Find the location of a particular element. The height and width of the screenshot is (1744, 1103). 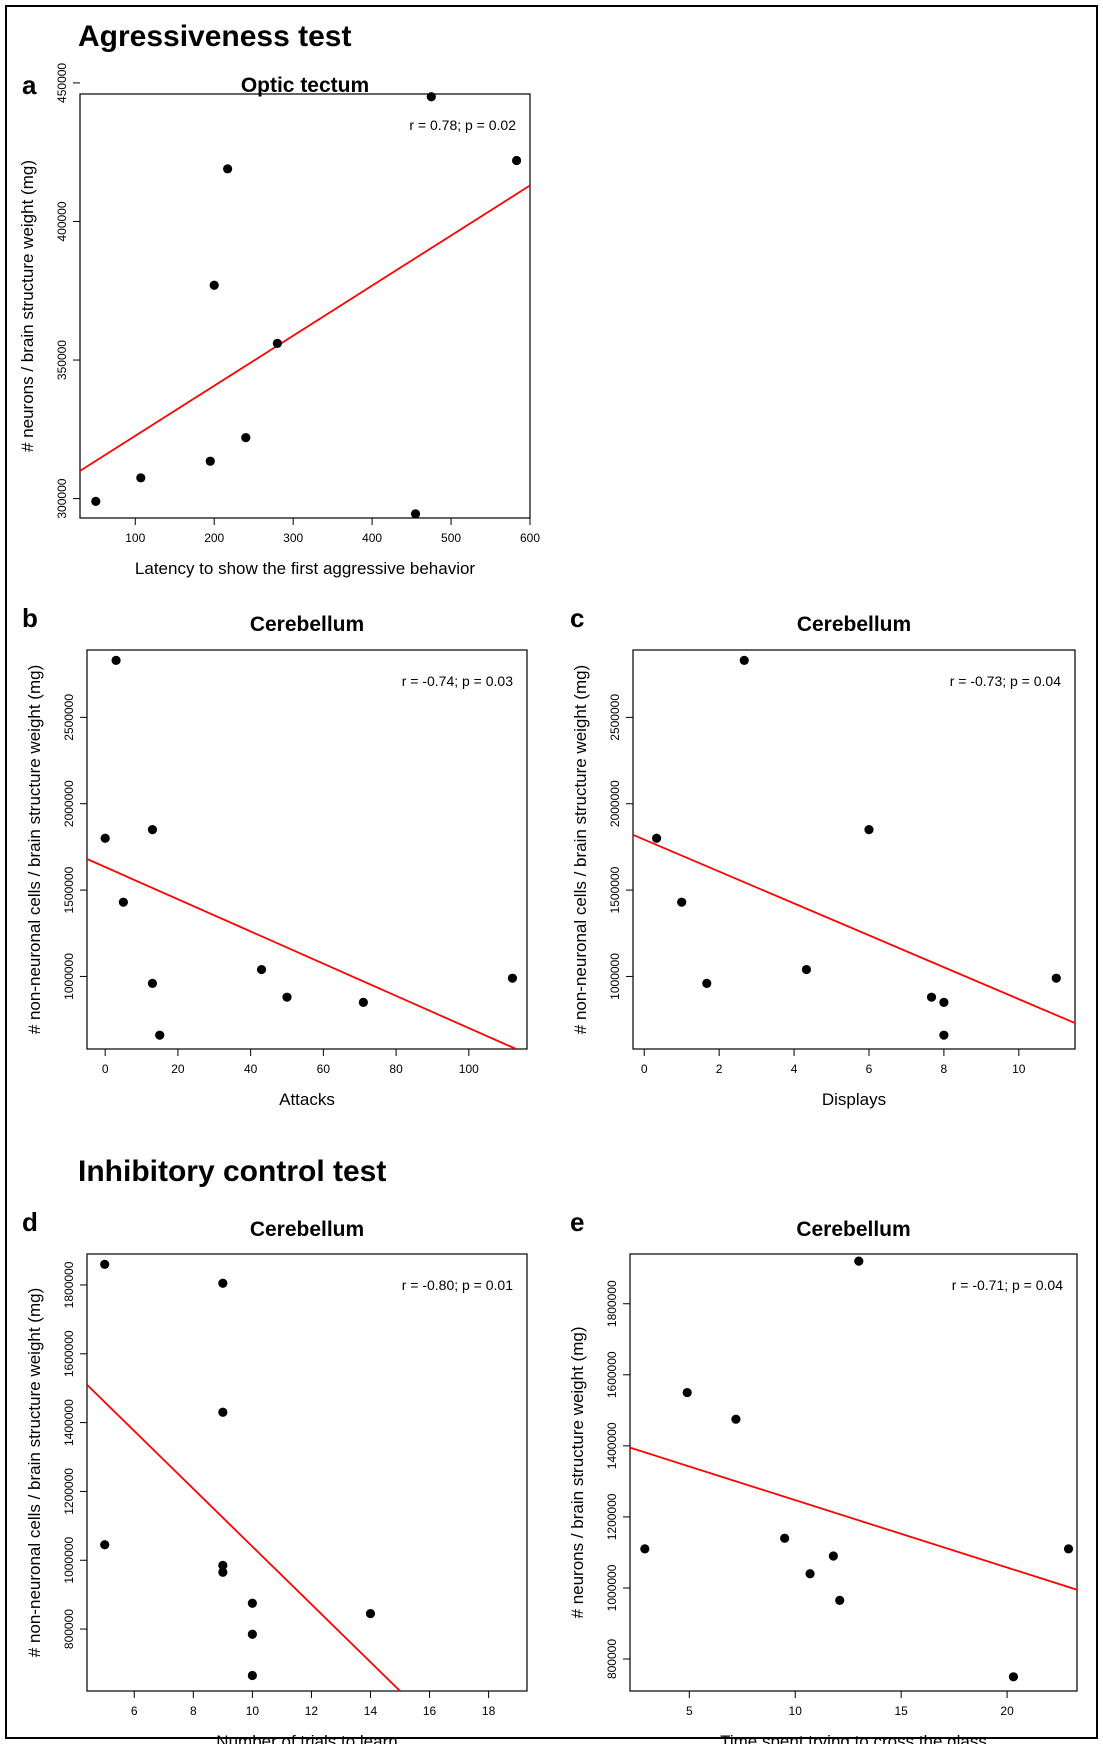

x-tick-label: 500 is located at coordinates (451, 538).